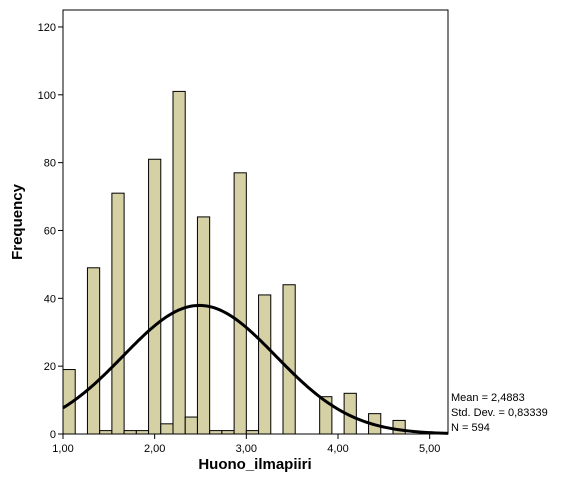 The width and height of the screenshot is (567, 492). I want to click on y-tick-label: 80, so click(50, 164).